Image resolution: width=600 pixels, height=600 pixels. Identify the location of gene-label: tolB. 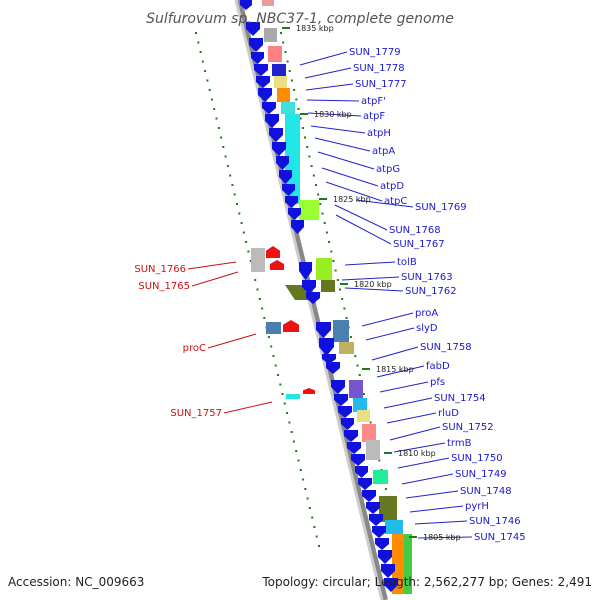
(407, 262).